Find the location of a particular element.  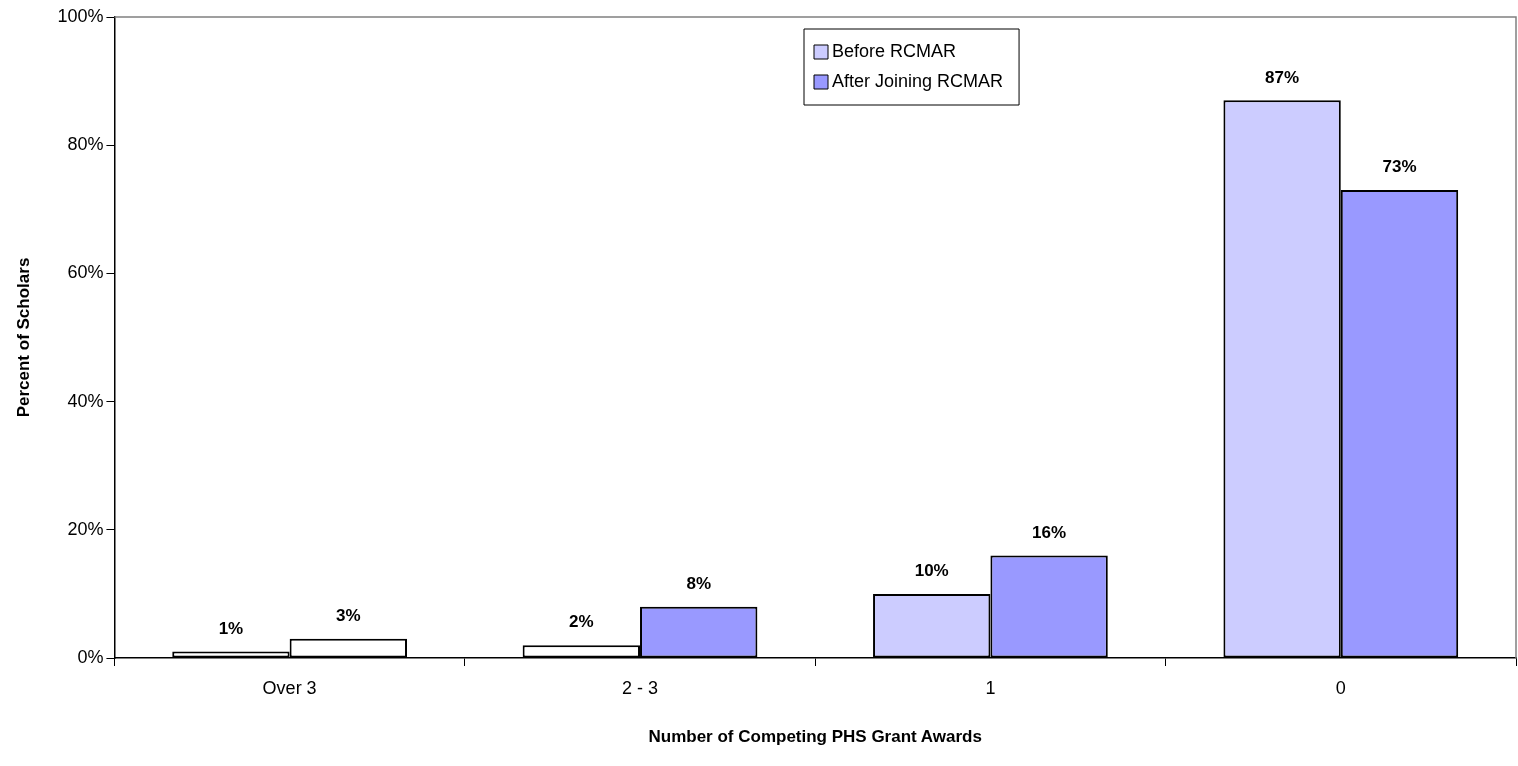

legend-label: After Joining RCMAR is located at coordinates (918, 80).